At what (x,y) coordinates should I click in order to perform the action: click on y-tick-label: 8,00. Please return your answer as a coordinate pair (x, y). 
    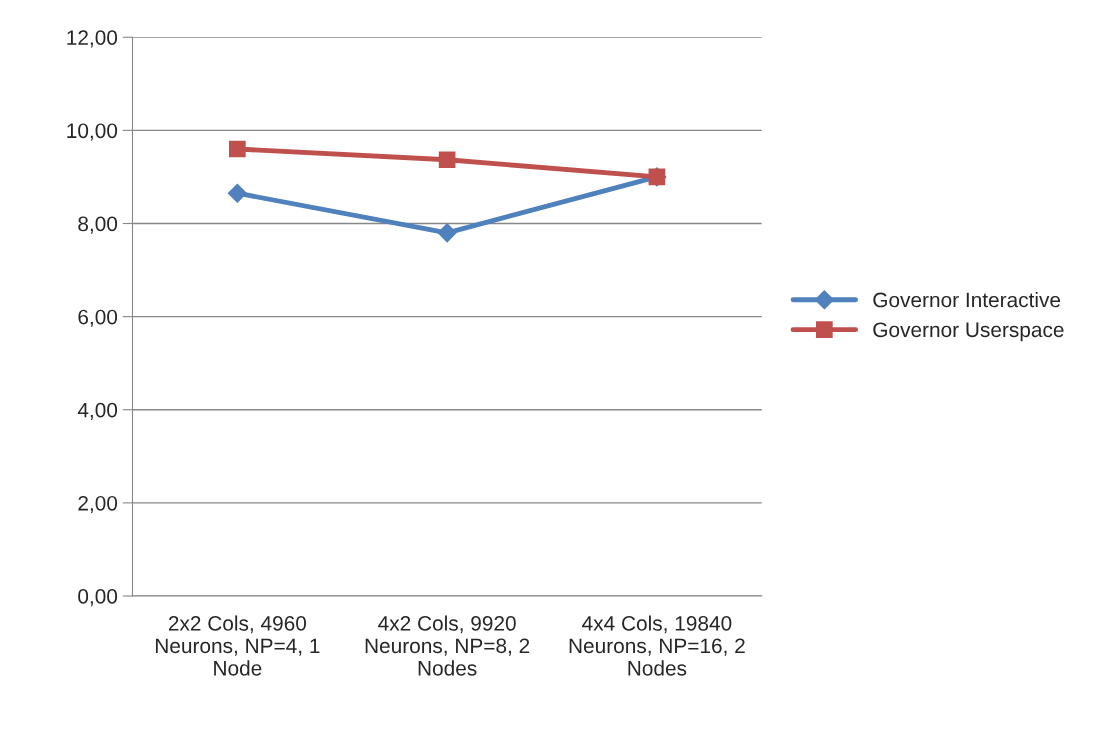
    Looking at the image, I should click on (98, 225).